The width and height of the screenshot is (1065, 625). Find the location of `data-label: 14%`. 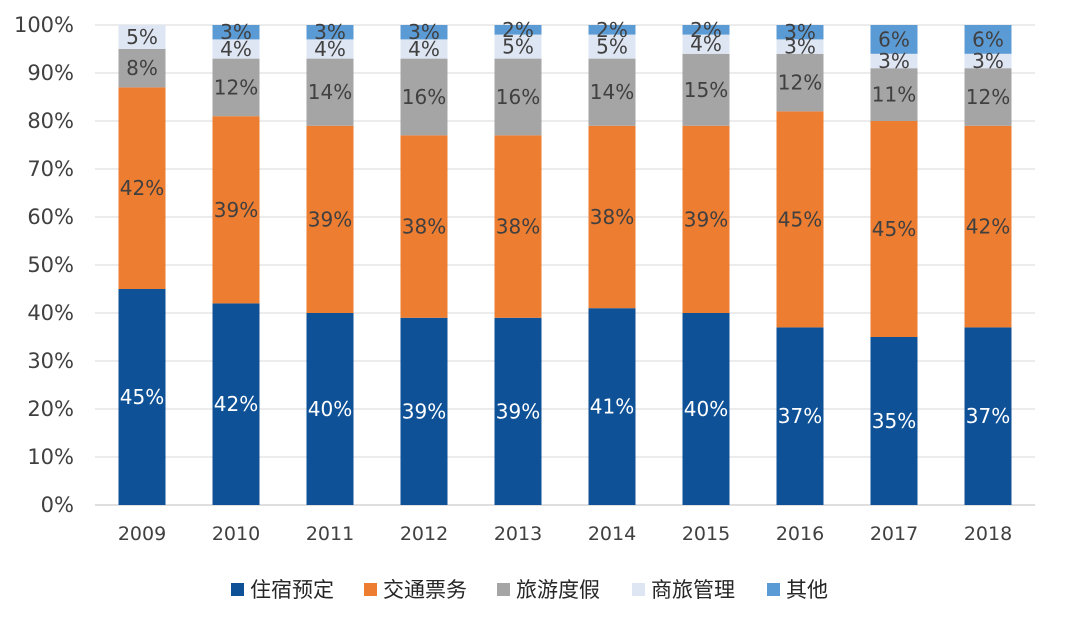

data-label: 14% is located at coordinates (330, 92).